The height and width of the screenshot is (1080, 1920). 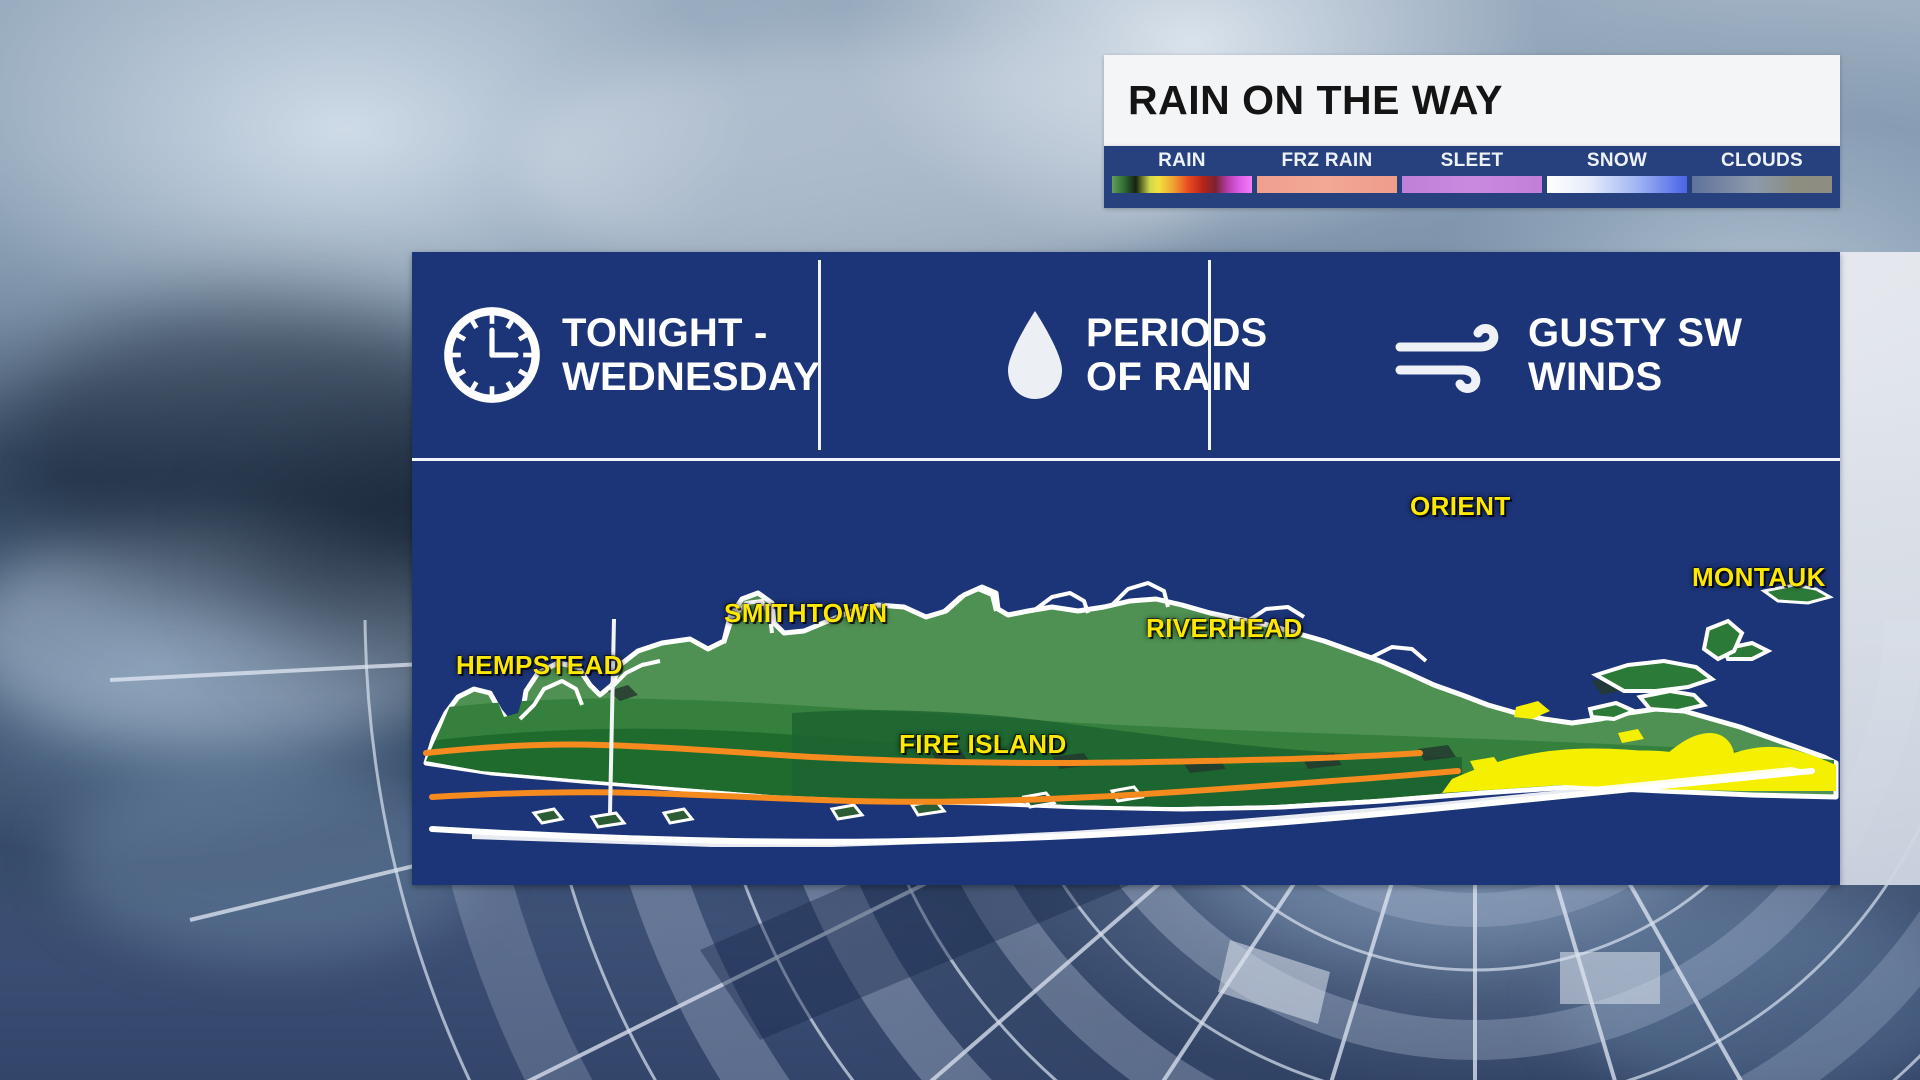 What do you see at coordinates (973, 651) in the screenshot?
I see `coastline-detail` at bounding box center [973, 651].